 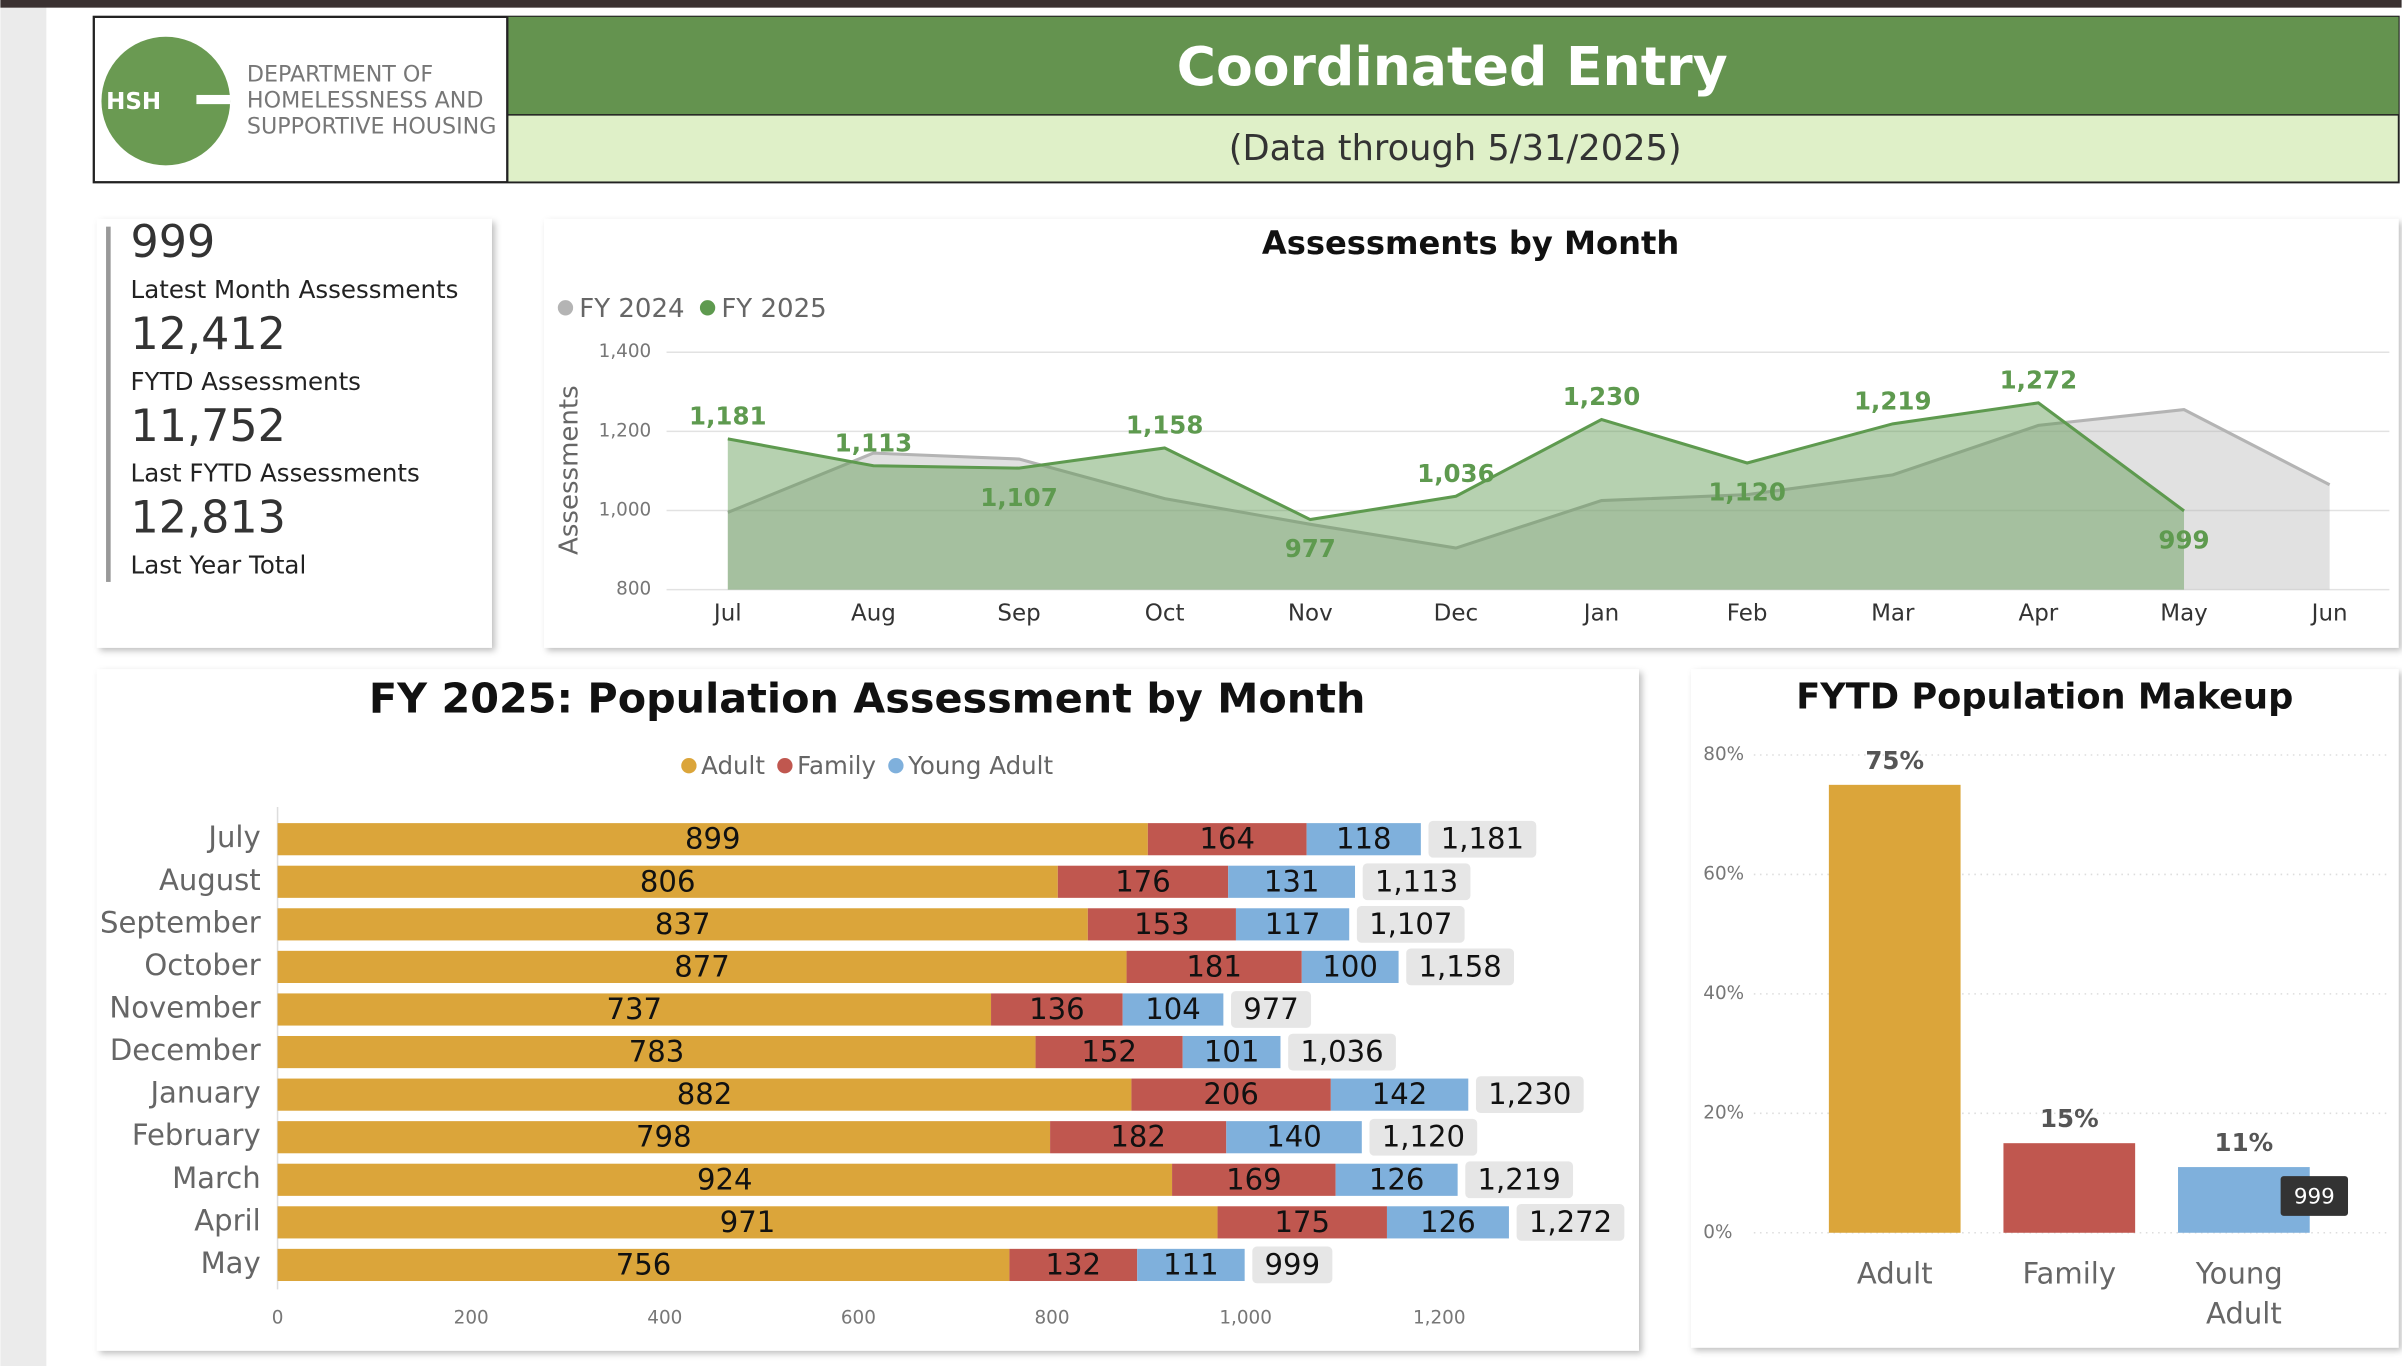 What do you see at coordinates (1519, 1179) in the screenshot?
I see `total-label: 1,219` at bounding box center [1519, 1179].